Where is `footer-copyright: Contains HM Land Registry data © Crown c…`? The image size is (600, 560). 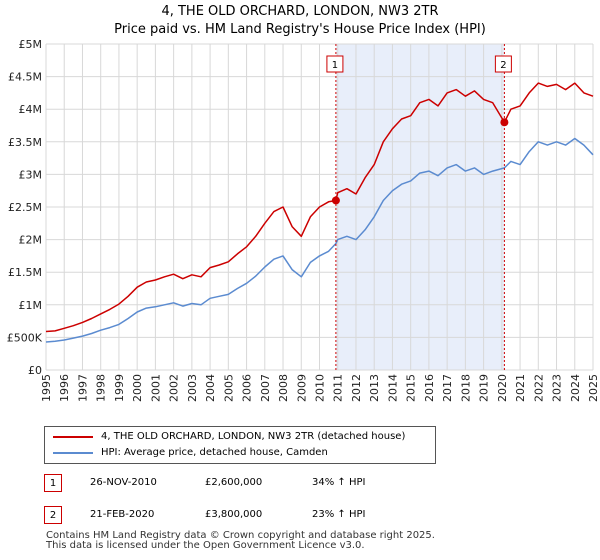
footer-copyright: Contains HM Land Registry data © Crown c… is located at coordinates (240, 535).